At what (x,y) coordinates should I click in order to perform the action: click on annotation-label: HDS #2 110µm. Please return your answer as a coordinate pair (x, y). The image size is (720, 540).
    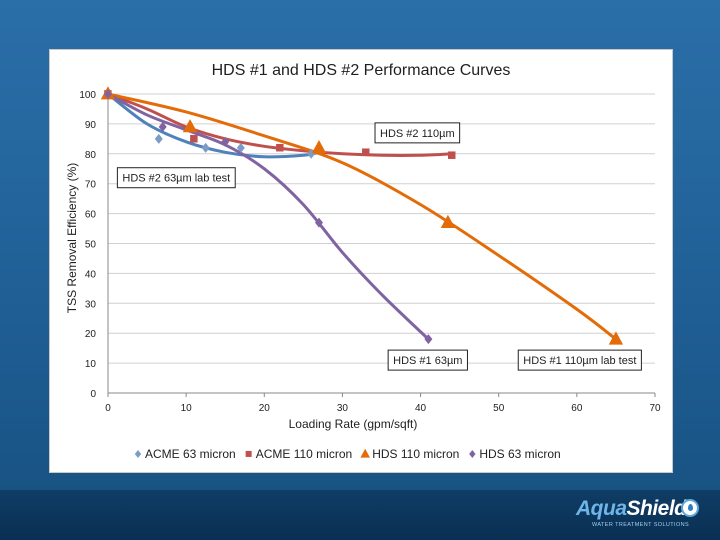
    Looking at the image, I should click on (417, 134).